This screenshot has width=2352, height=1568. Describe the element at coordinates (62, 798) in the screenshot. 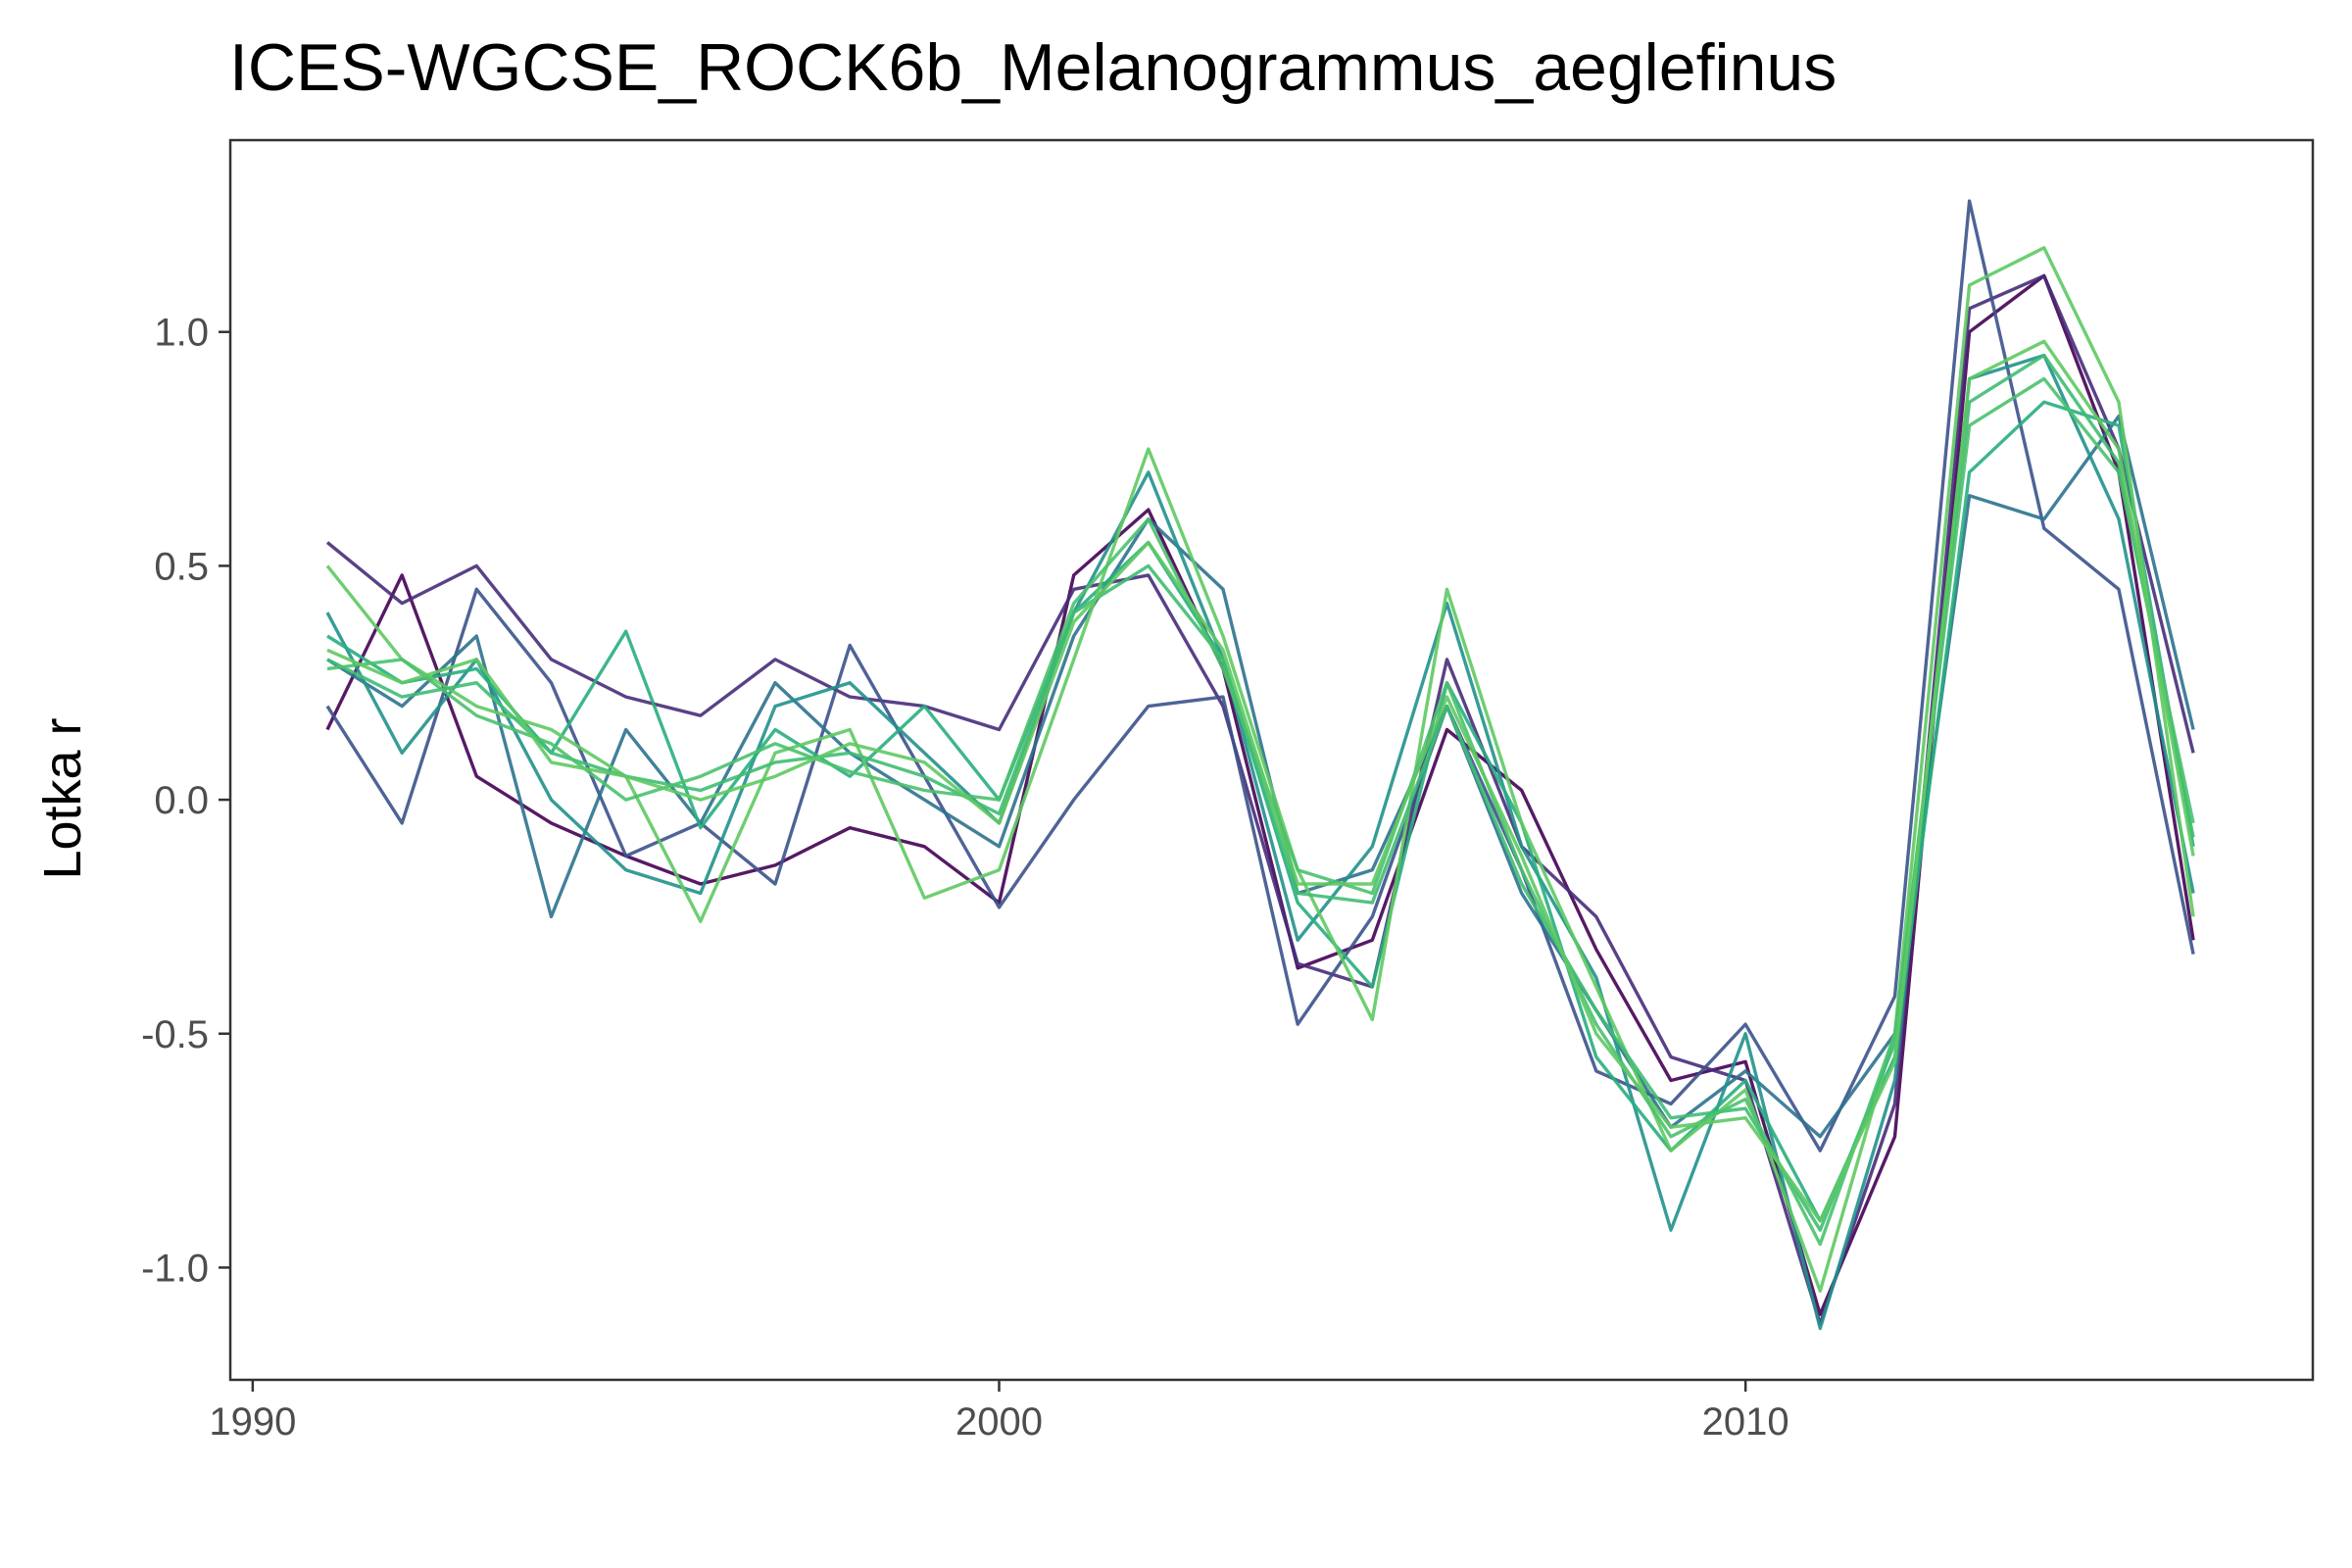

I see `y-axis-label: Lotka r` at that location.